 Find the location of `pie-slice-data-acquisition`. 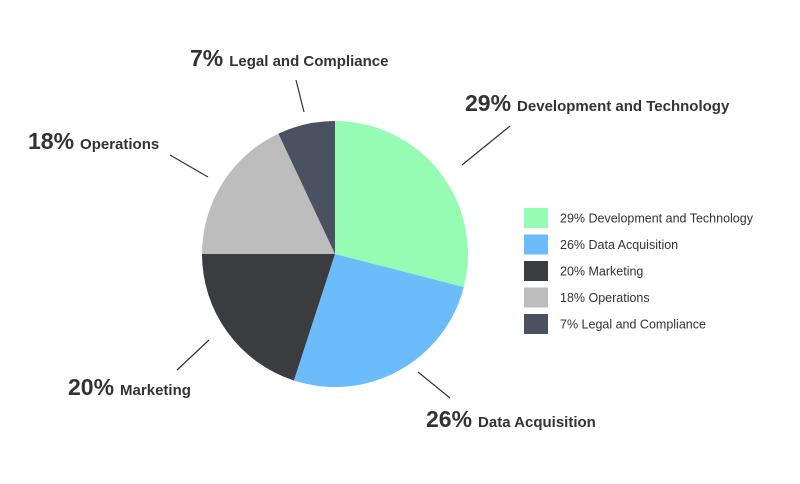

pie-slice-data-acquisition is located at coordinates (378, 320).